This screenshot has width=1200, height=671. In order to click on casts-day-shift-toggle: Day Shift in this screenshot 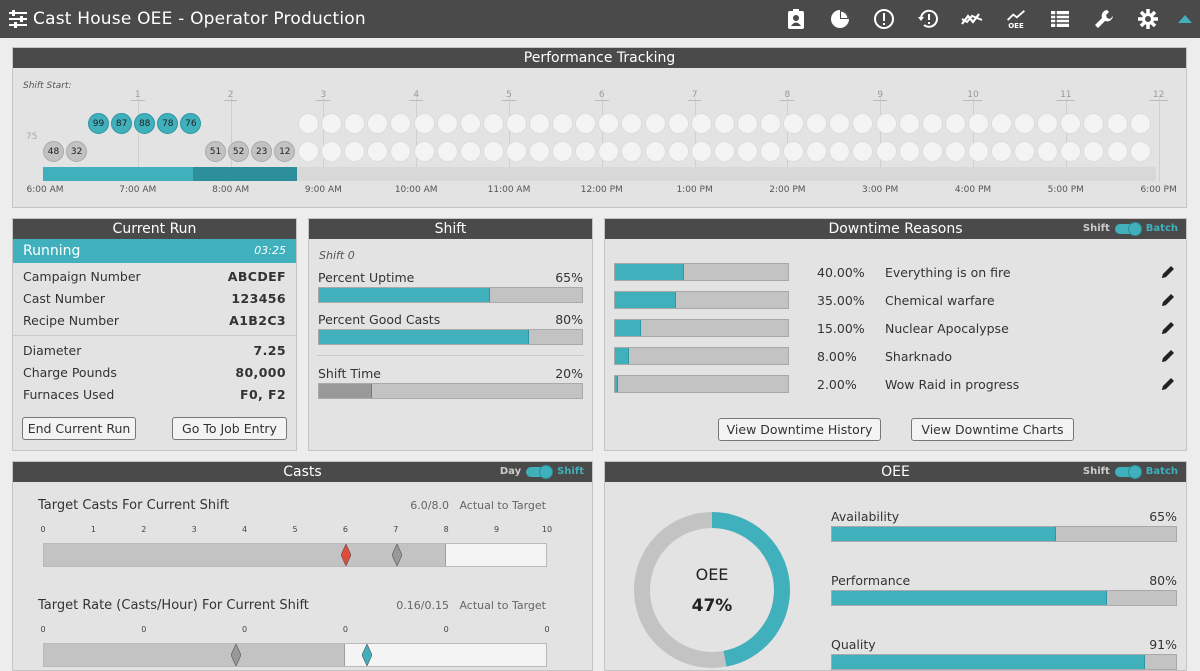, I will do `click(542, 472)`.